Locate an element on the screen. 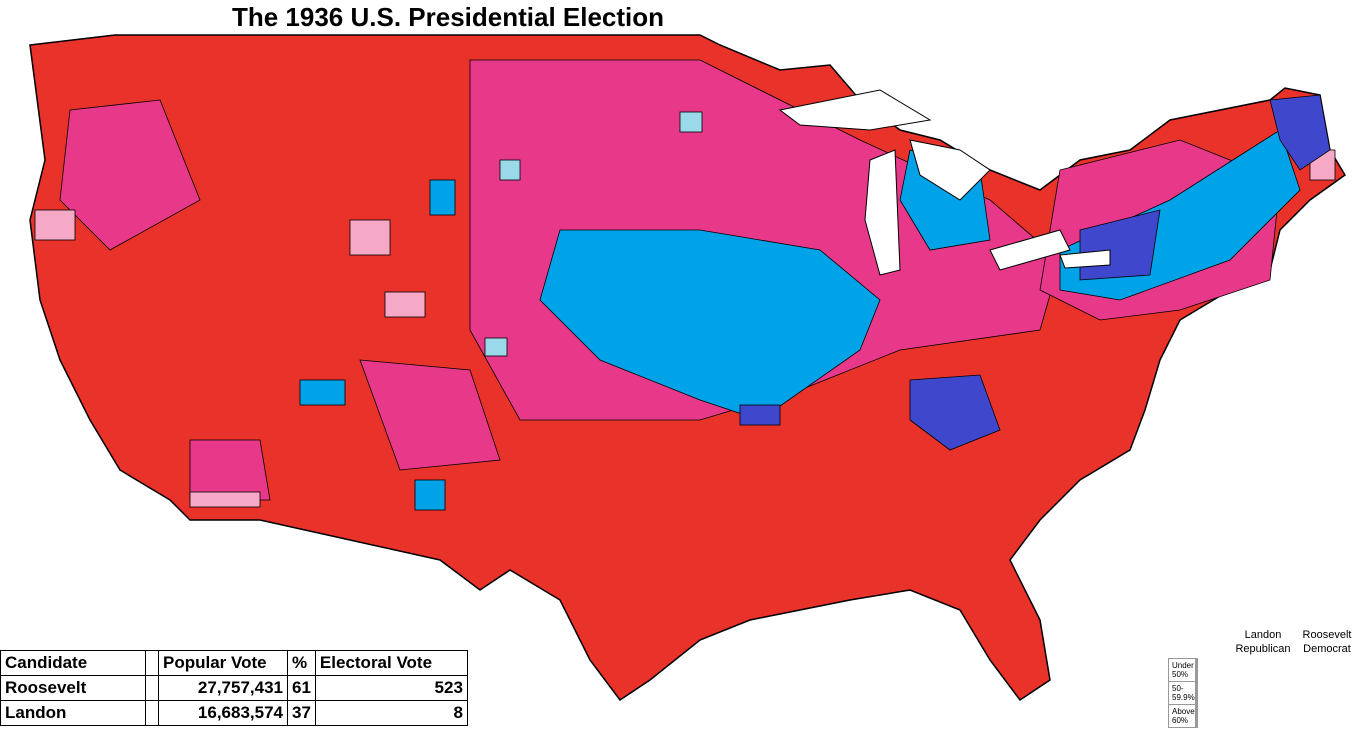 Image resolution: width=1365 pixels, height=730 pixels. legend-row: Under 50% is located at coordinates (1183, 670).